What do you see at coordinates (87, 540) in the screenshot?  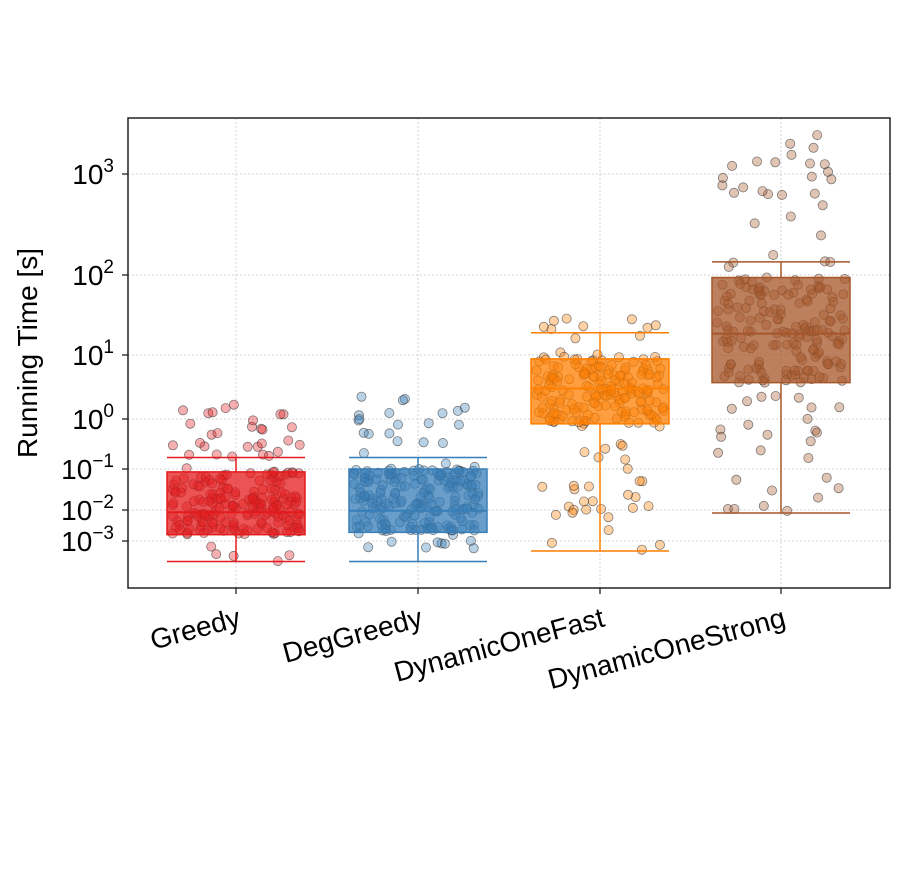 I see `y-tick-label: 10⁻³` at bounding box center [87, 540].